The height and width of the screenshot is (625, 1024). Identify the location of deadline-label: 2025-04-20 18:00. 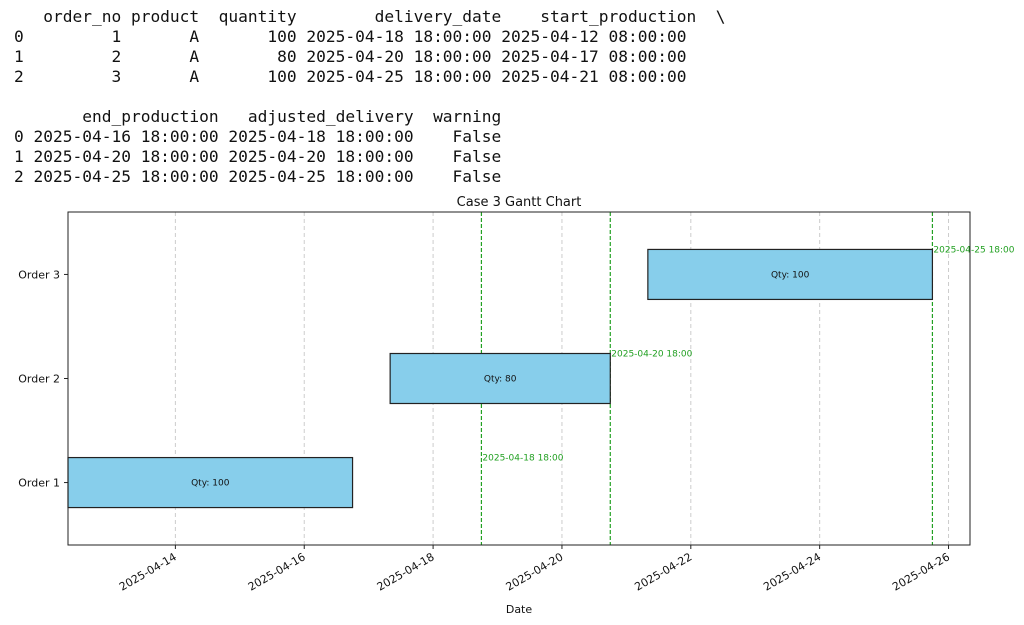
(651, 355).